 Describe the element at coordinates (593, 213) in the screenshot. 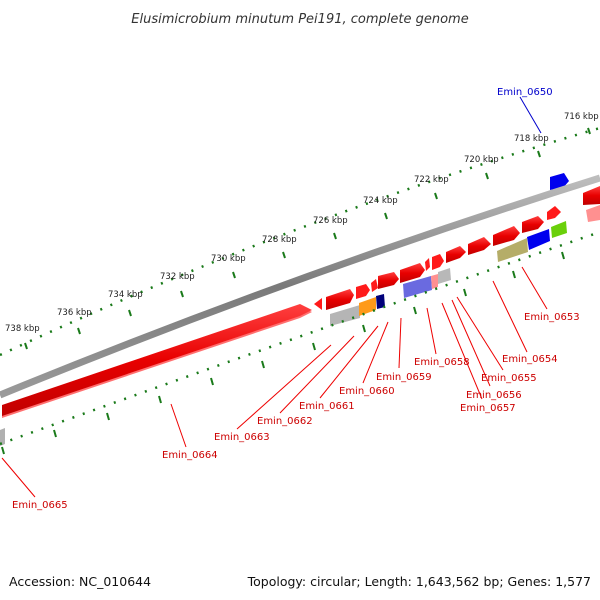

I see `gene-arrow-shadow` at that location.